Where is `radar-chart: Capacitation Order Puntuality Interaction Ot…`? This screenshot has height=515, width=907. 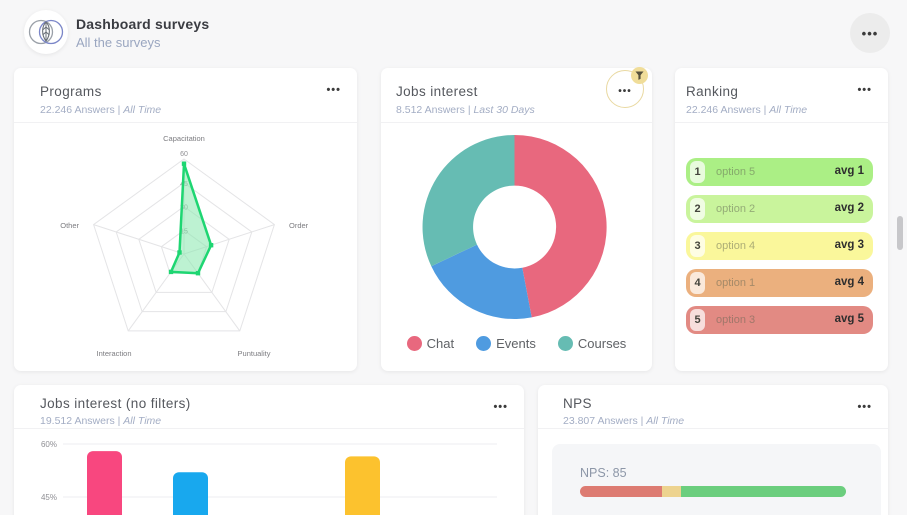
radar-chart: Capacitation Order Puntuality Interaction Ot… is located at coordinates (184, 246).